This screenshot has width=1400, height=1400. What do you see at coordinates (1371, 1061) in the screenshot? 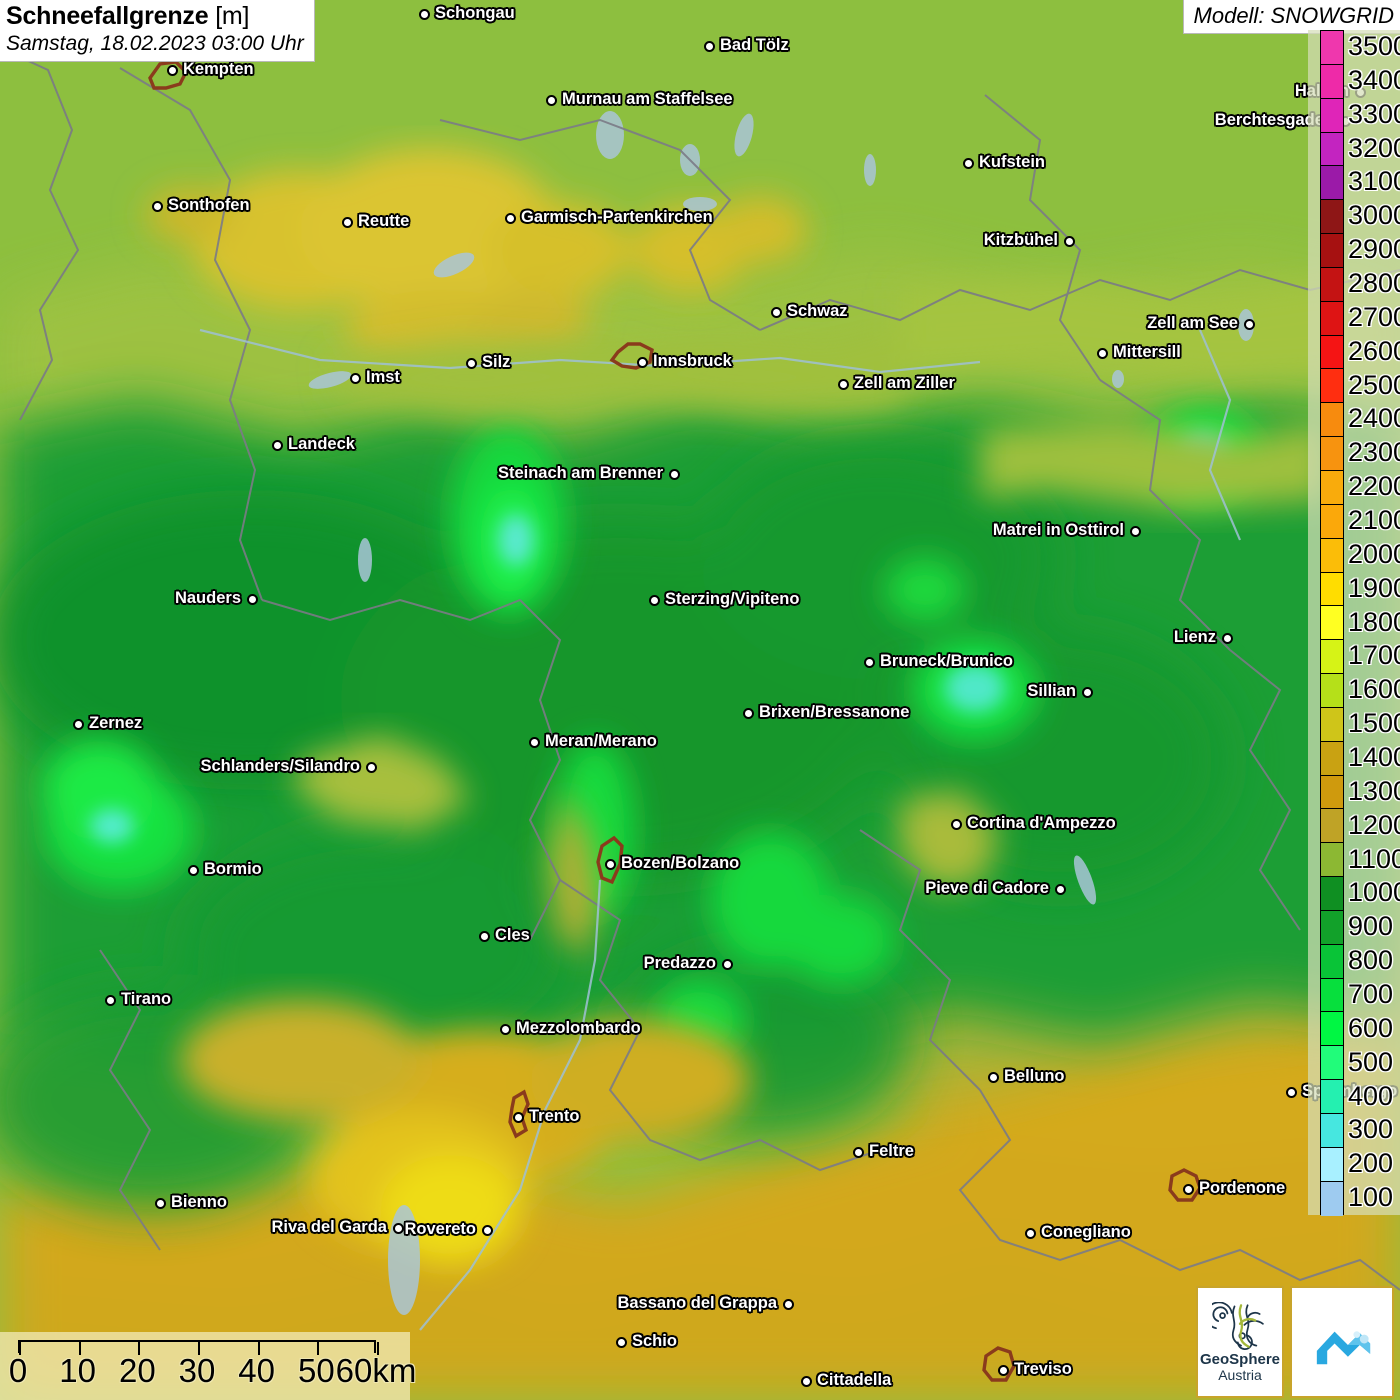
I see `legend-tick-label: 500` at bounding box center [1371, 1061].